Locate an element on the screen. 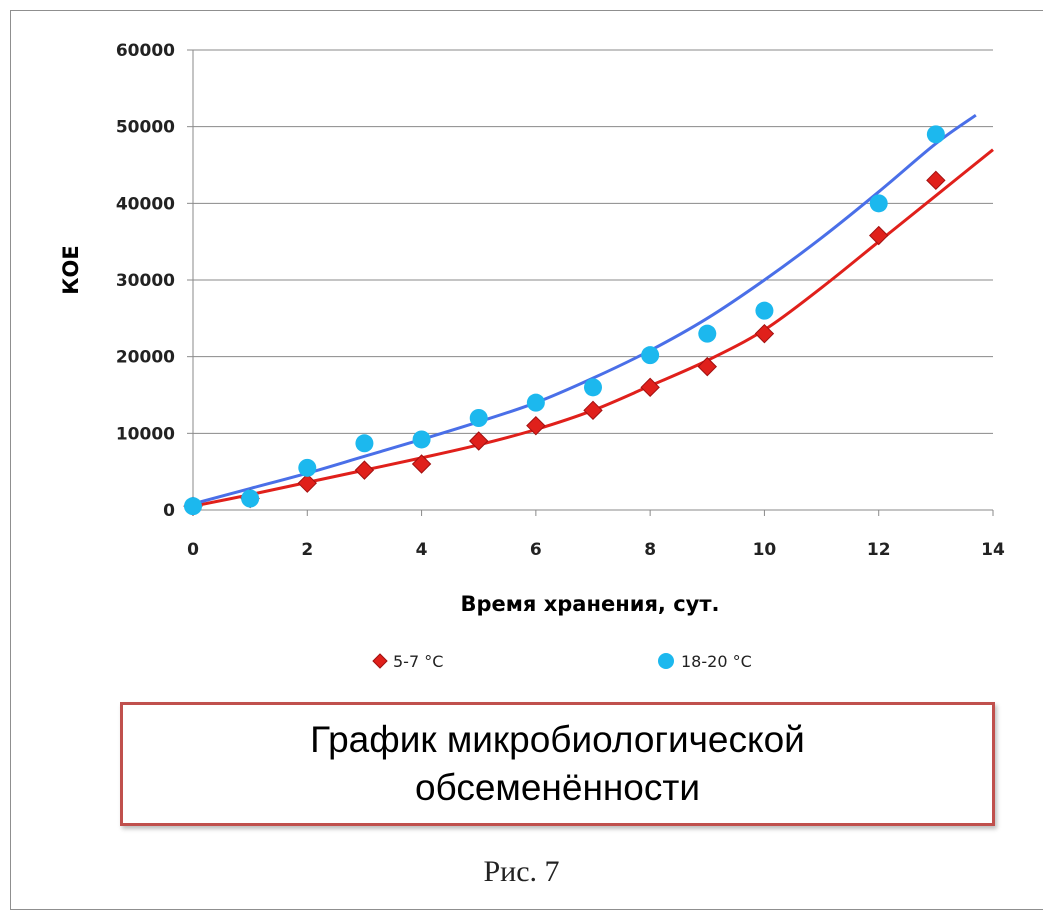 Image resolution: width=1043 pixels, height=910 pixels. x-tick-label: 12 is located at coordinates (879, 550).